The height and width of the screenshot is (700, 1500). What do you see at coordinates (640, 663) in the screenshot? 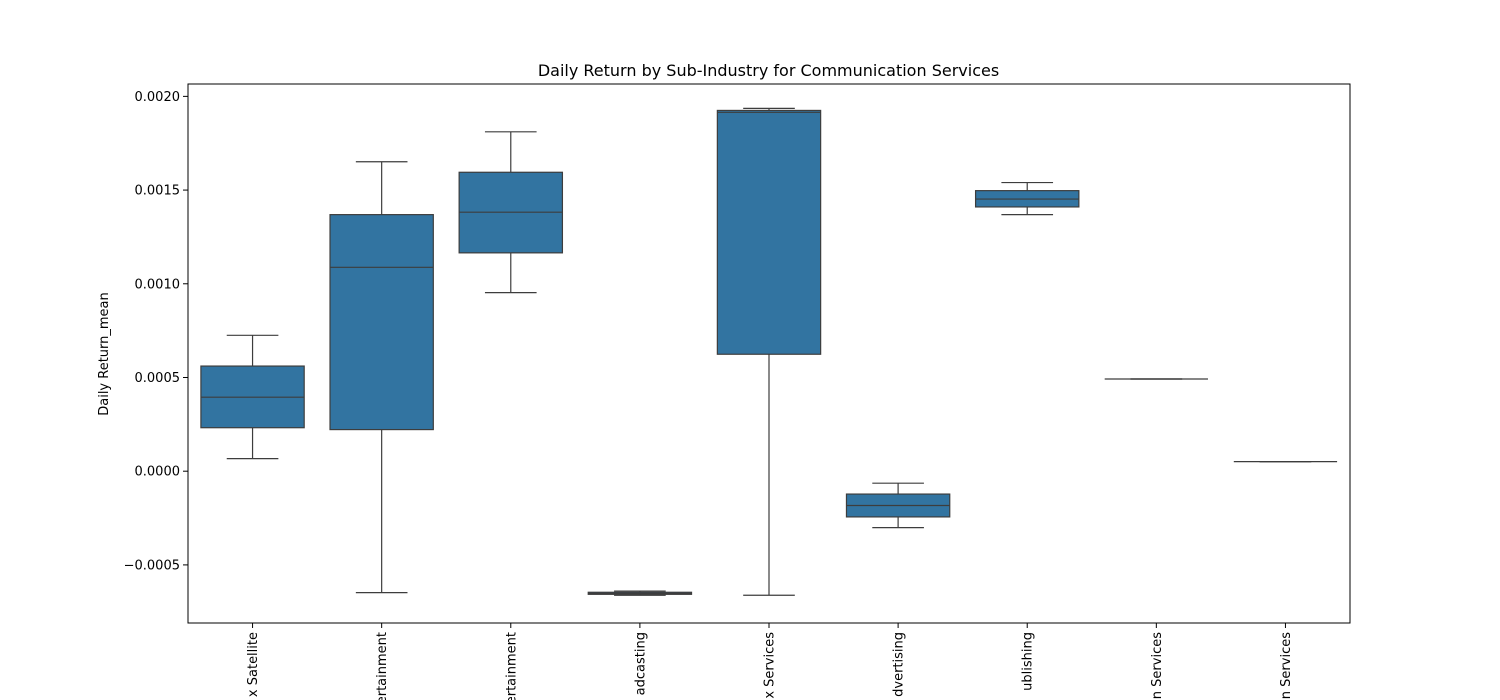
I see `x-tick-label: adcasting` at bounding box center [640, 663].